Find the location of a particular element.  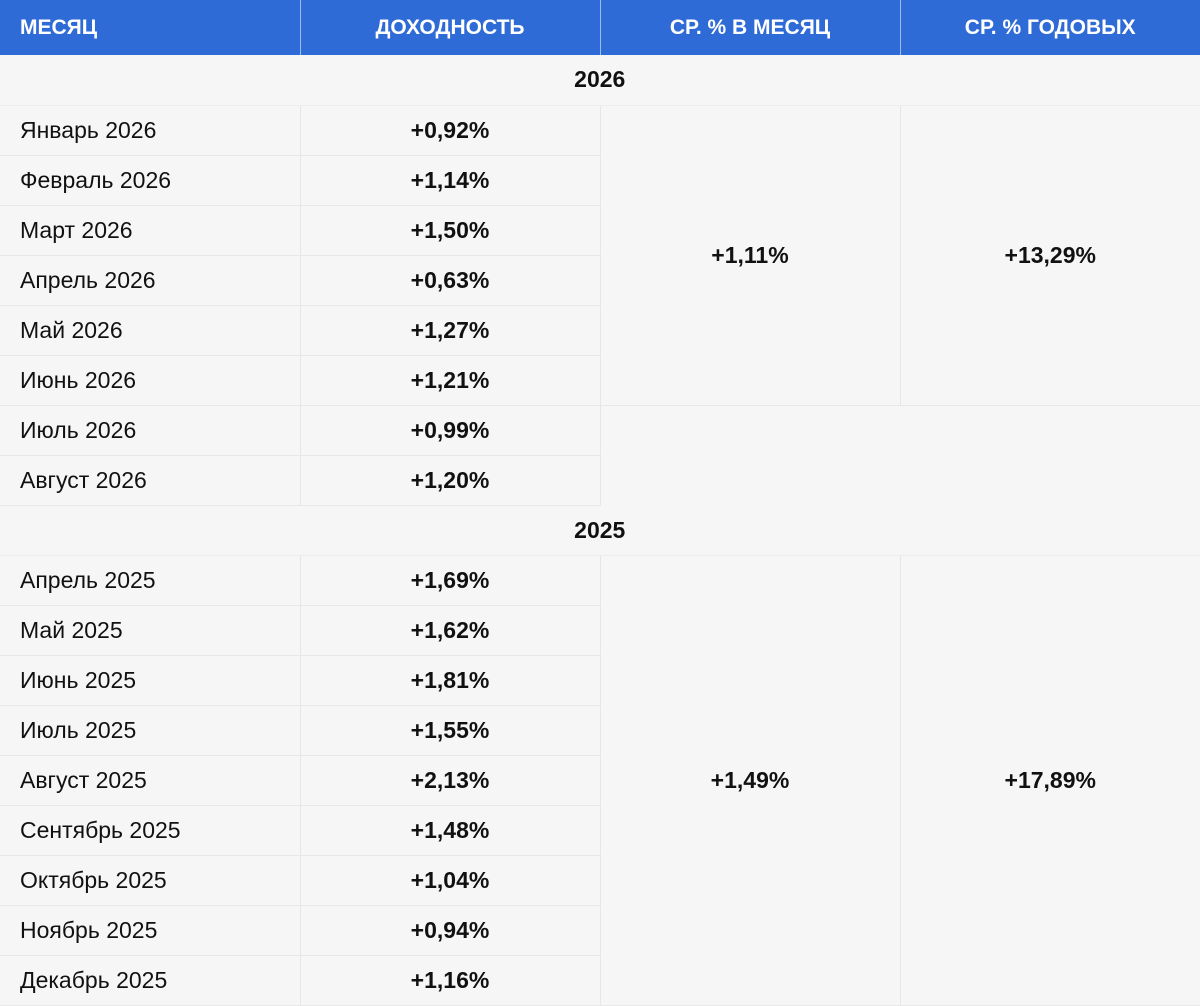

yield-cell: +0,92% is located at coordinates (450, 130).